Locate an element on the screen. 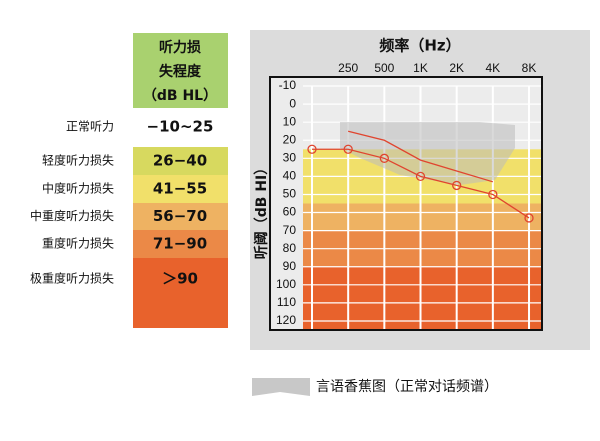 The image size is (600, 441). level-label: 正常听力 is located at coordinates (90, 127).